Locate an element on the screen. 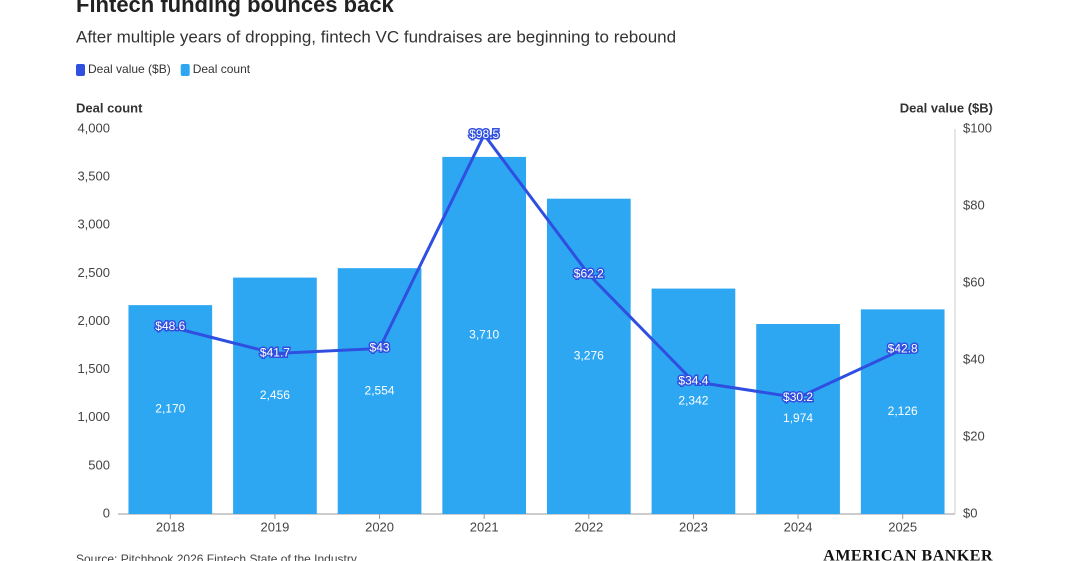 This screenshot has height=561, width=1068. bar-value-label: 2,126 is located at coordinates (903, 411).